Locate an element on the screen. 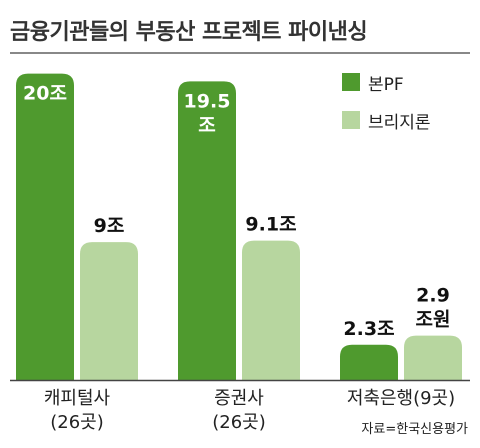 The image size is (480, 448). data-label-pf-2-0: 2.3조 is located at coordinates (368, 329).